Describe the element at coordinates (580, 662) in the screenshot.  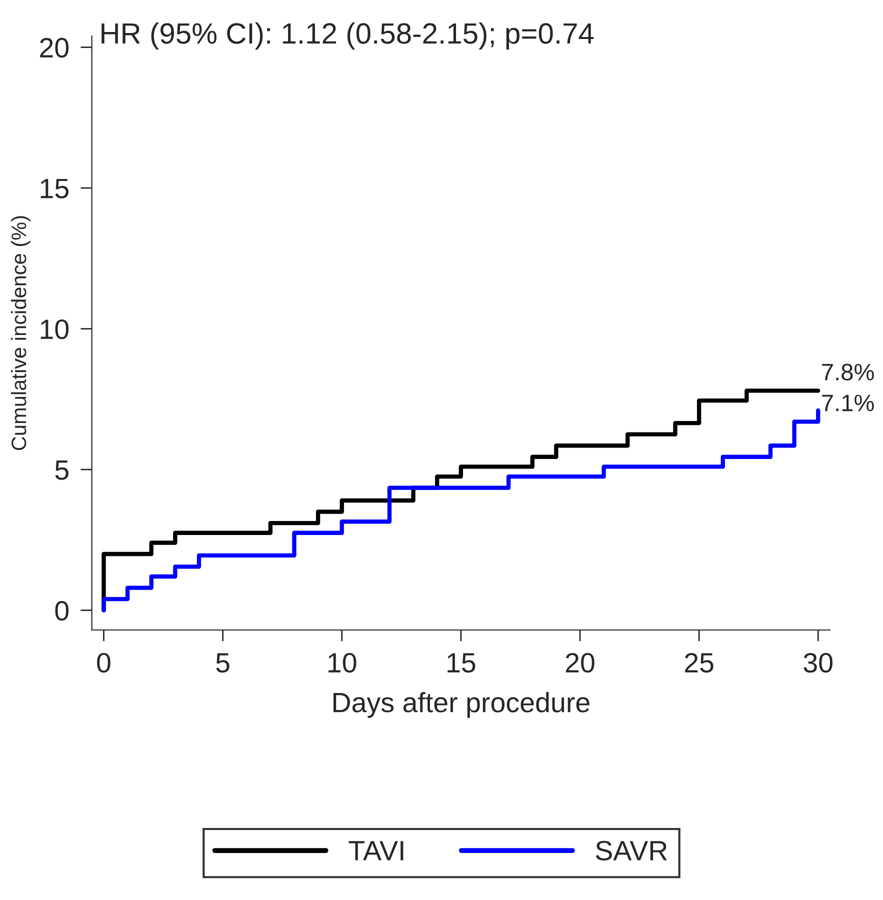
I see `x-tick-label: 20` at that location.